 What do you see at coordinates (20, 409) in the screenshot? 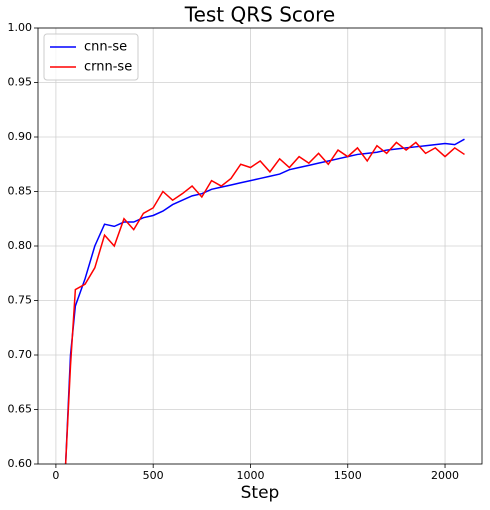
I see `y-tick-label: 0.65` at bounding box center [20, 409].